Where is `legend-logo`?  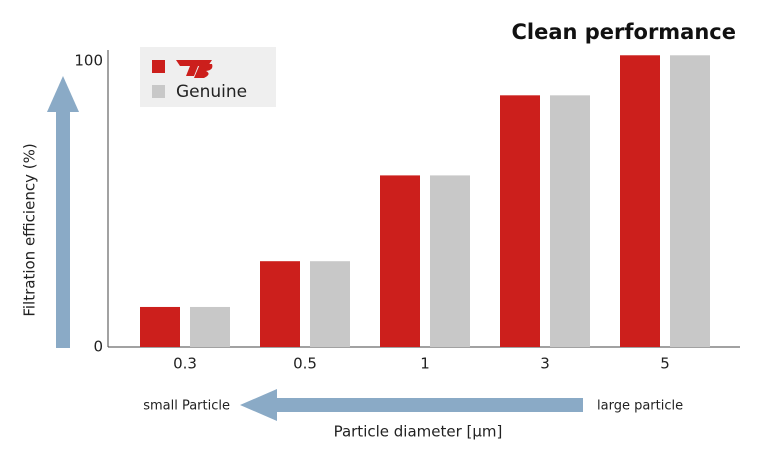
legend-logo is located at coordinates (194, 69).